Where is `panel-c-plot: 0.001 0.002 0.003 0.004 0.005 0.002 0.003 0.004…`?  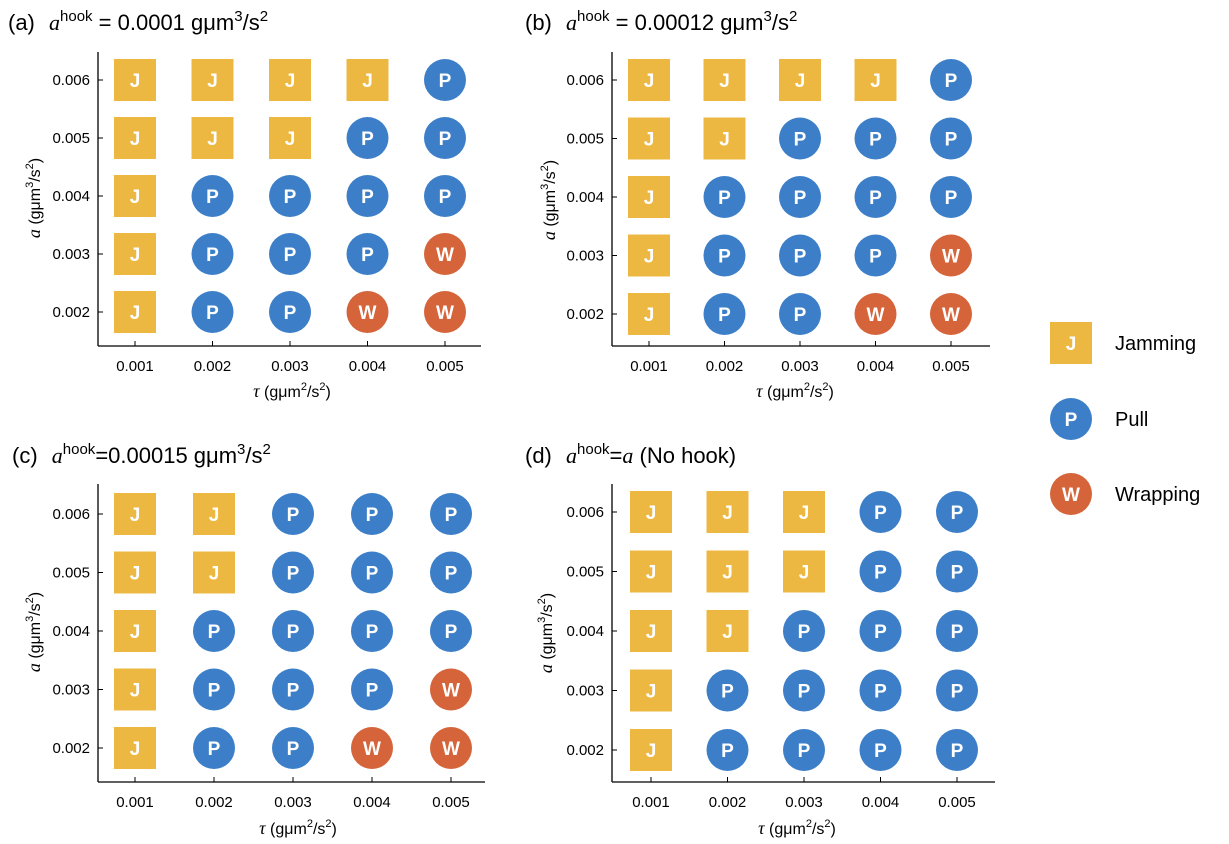
panel-c-plot: 0.001 0.002 0.003 0.004 0.005 0.002 0.003 0.004… is located at coordinates (268, 647).